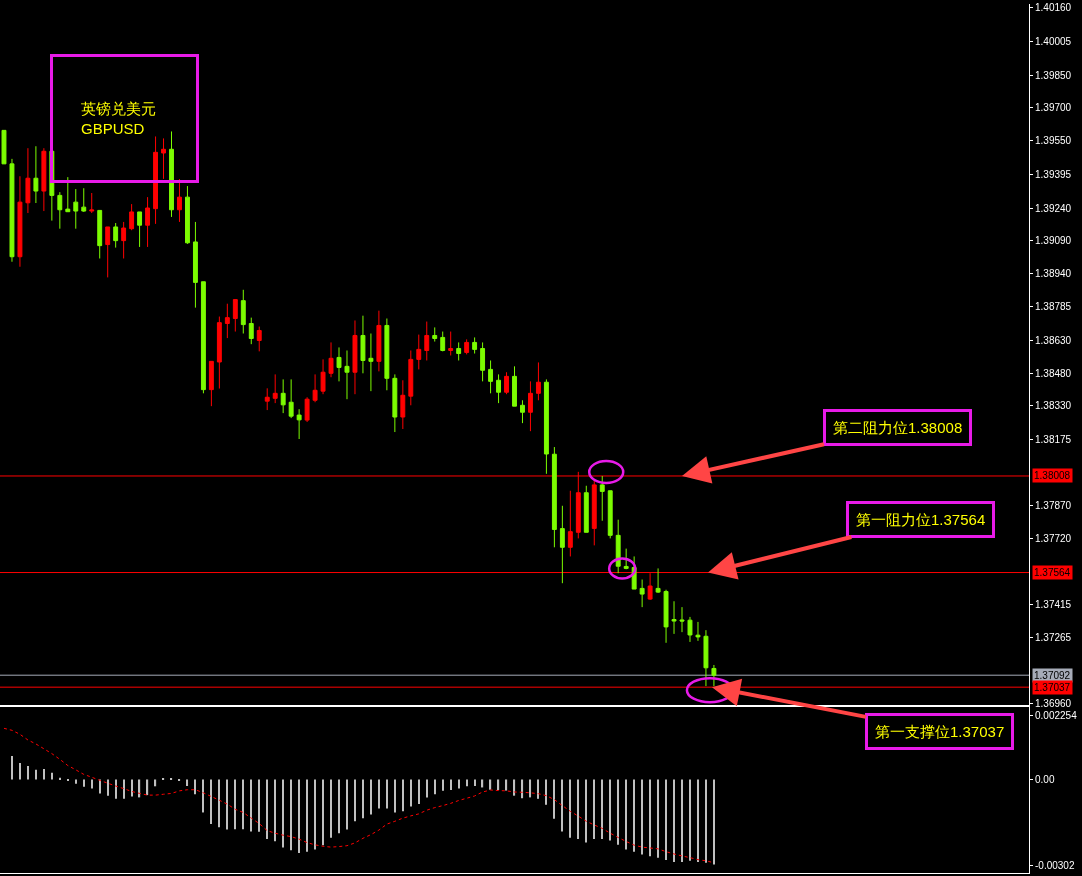 The height and width of the screenshot is (876, 1082). I want to click on y-tick-label: 1.40160, so click(1053, 8).